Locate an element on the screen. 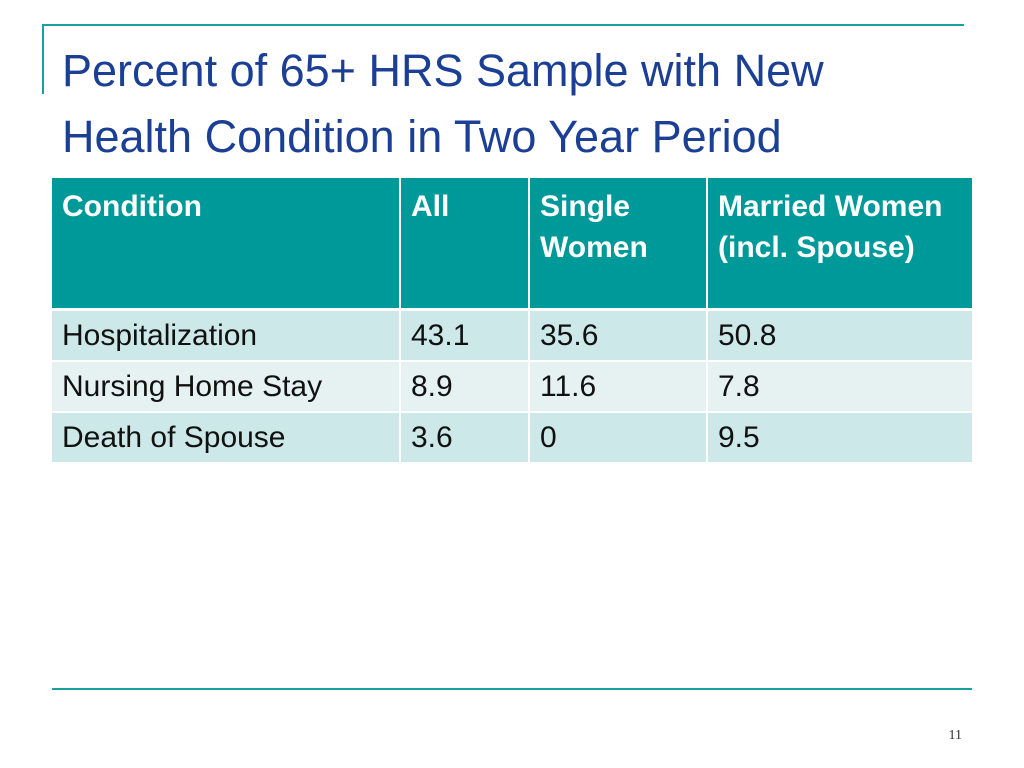 The image size is (1024, 768). frame-left-line is located at coordinates (43, 59).